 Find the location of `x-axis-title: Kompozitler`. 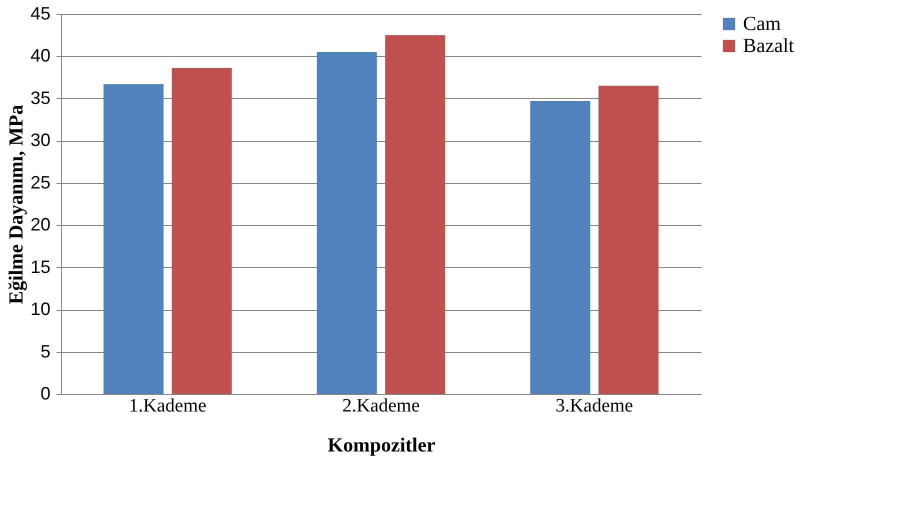

x-axis-title: Kompozitler is located at coordinates (382, 445).